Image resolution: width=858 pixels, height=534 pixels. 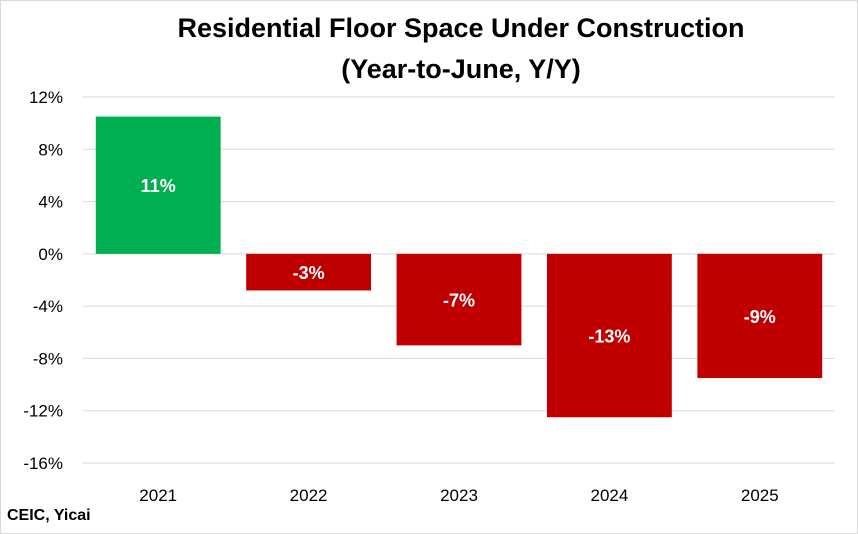 I want to click on data-label-2022: -3%, so click(x=309, y=273).